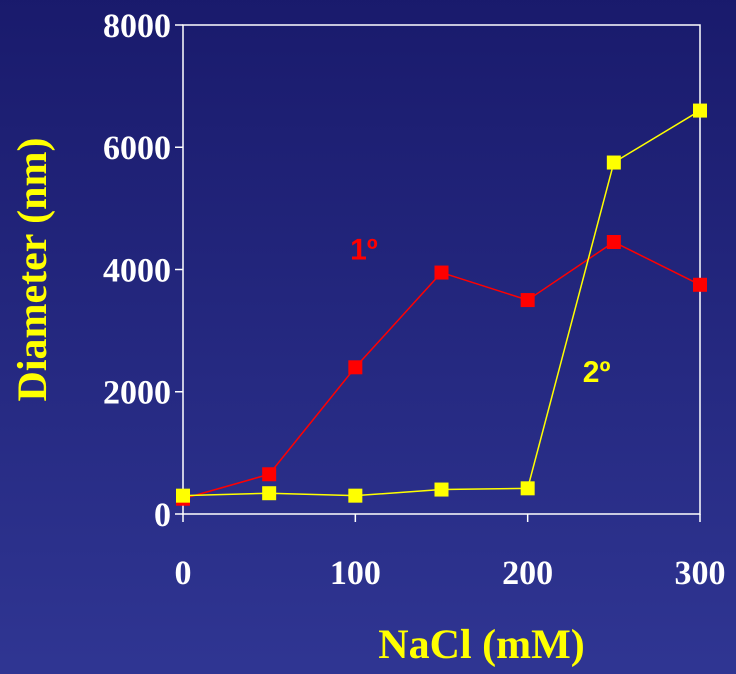 The width and height of the screenshot is (736, 674). I want to click on y-tick-label: 8000, so click(137, 26).